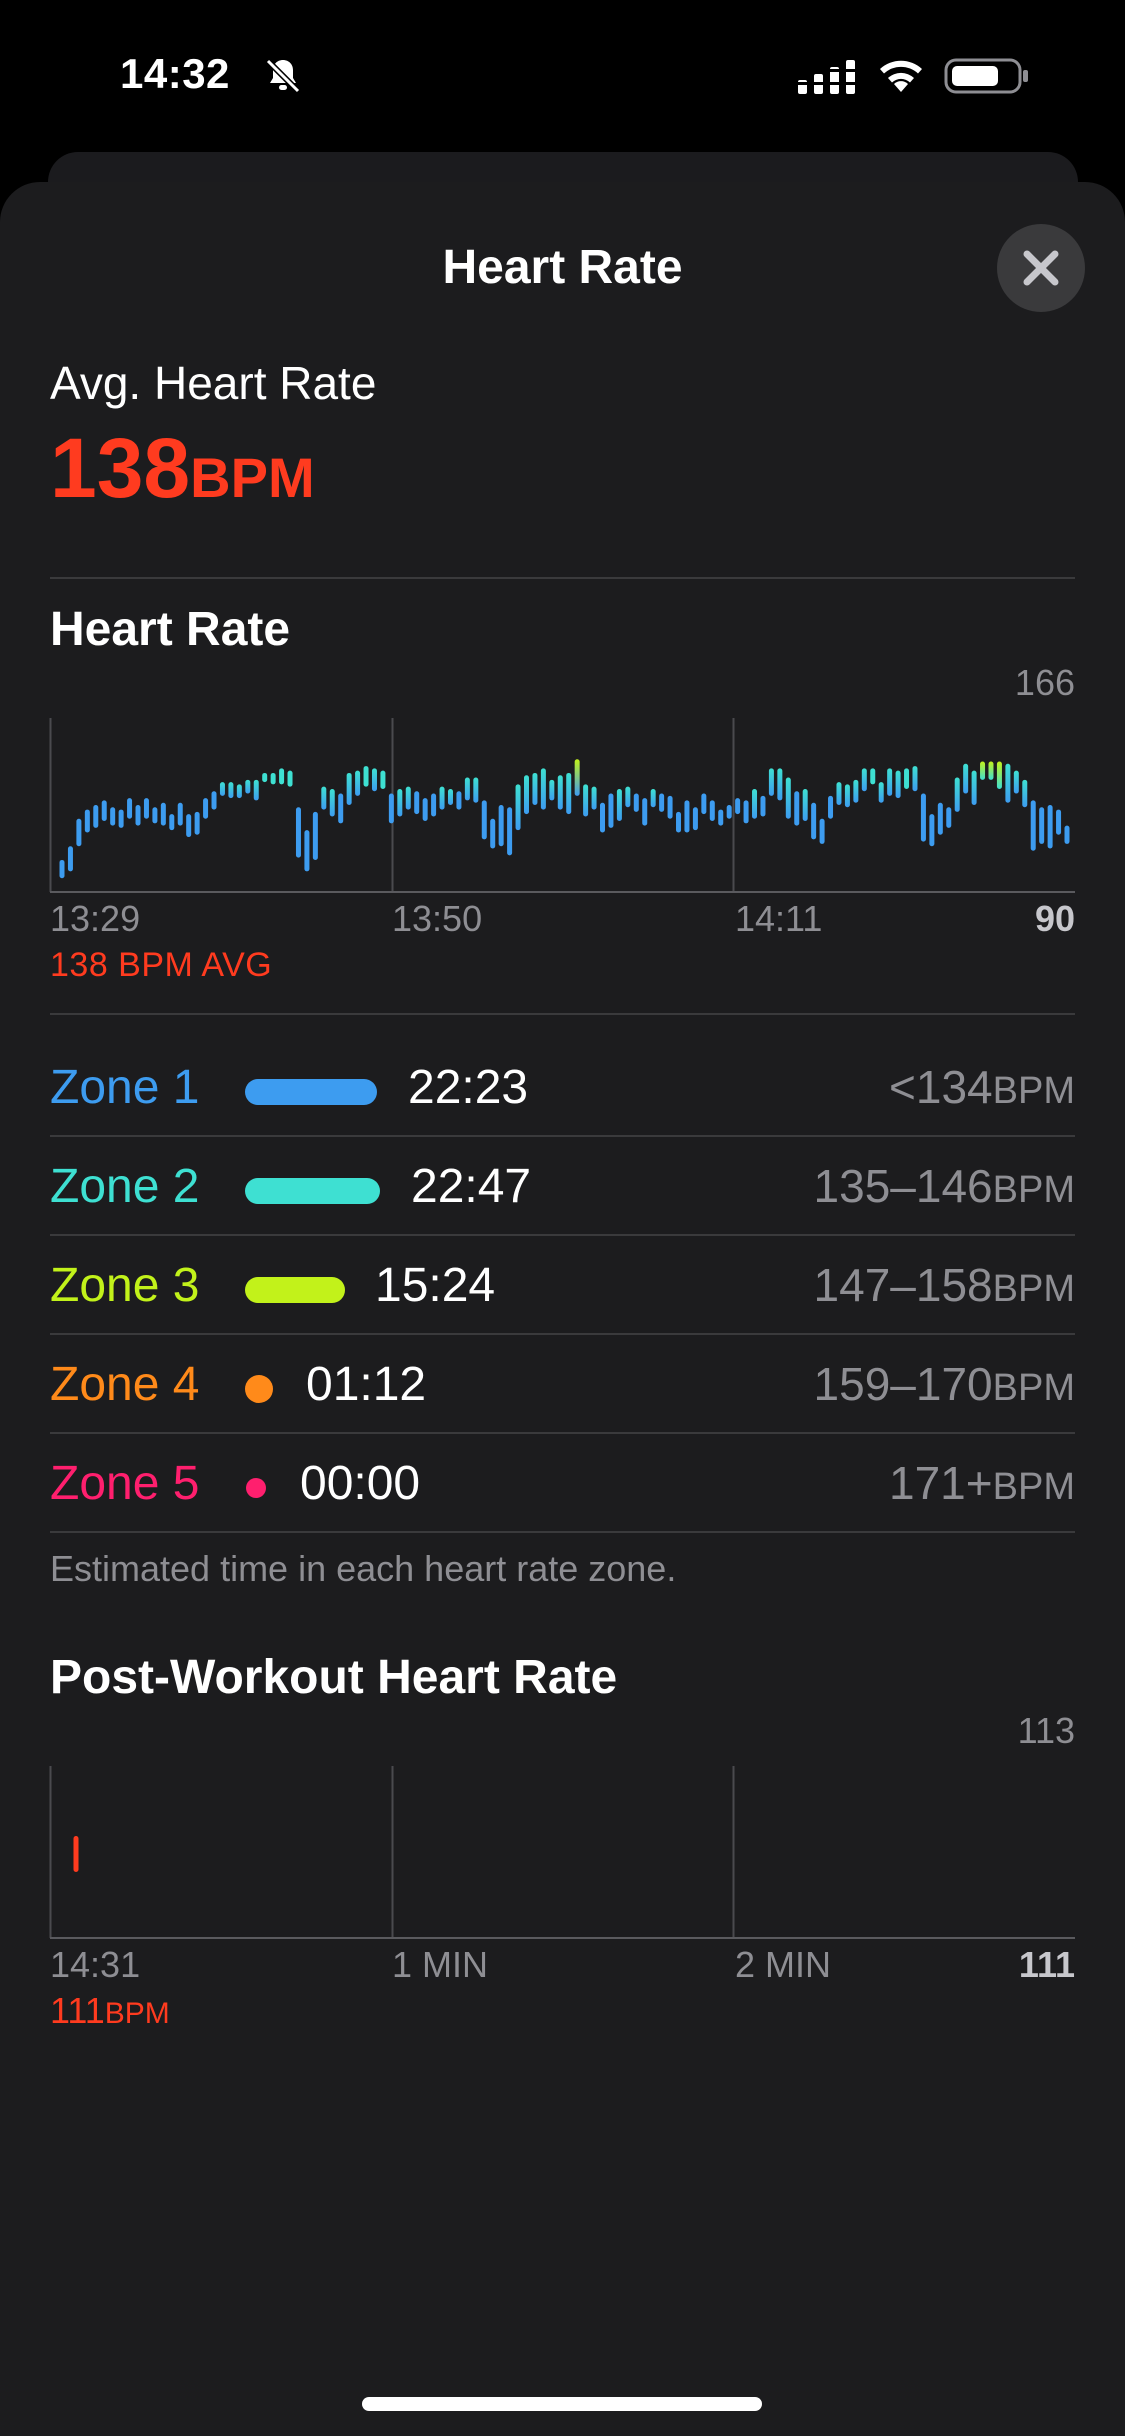  What do you see at coordinates (137, 2013) in the screenshot?
I see `post-caption-unit: BPM` at bounding box center [137, 2013].